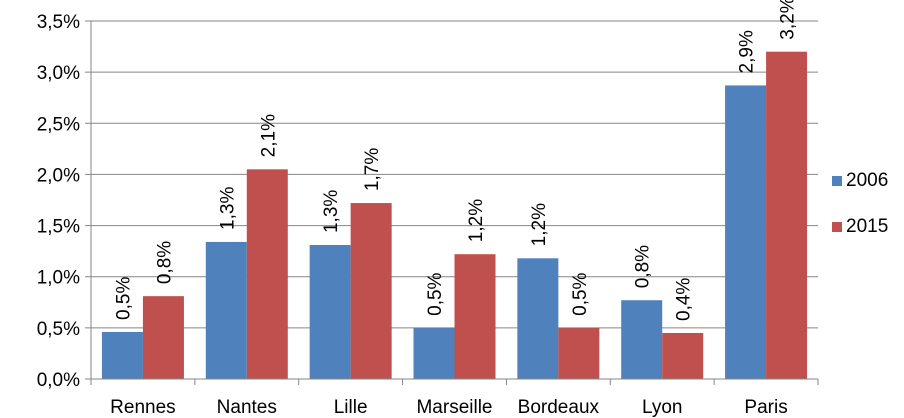 The image size is (904, 418). What do you see at coordinates (837, 227) in the screenshot?
I see `legend-swatch-2015` at bounding box center [837, 227].